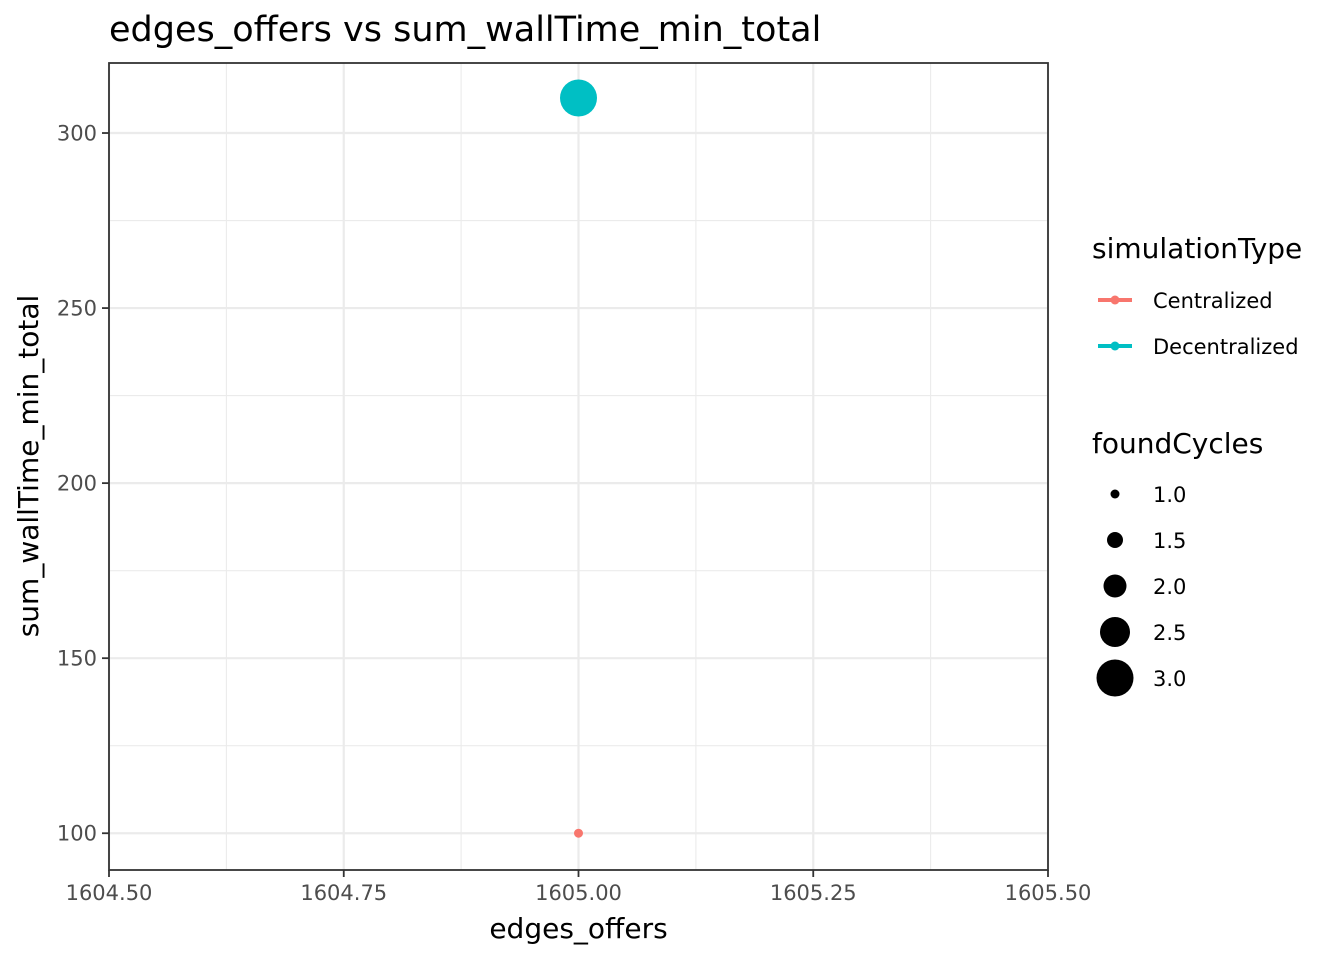  Describe the element at coordinates (77, 484) in the screenshot. I see `y-tick-label: 200` at that location.